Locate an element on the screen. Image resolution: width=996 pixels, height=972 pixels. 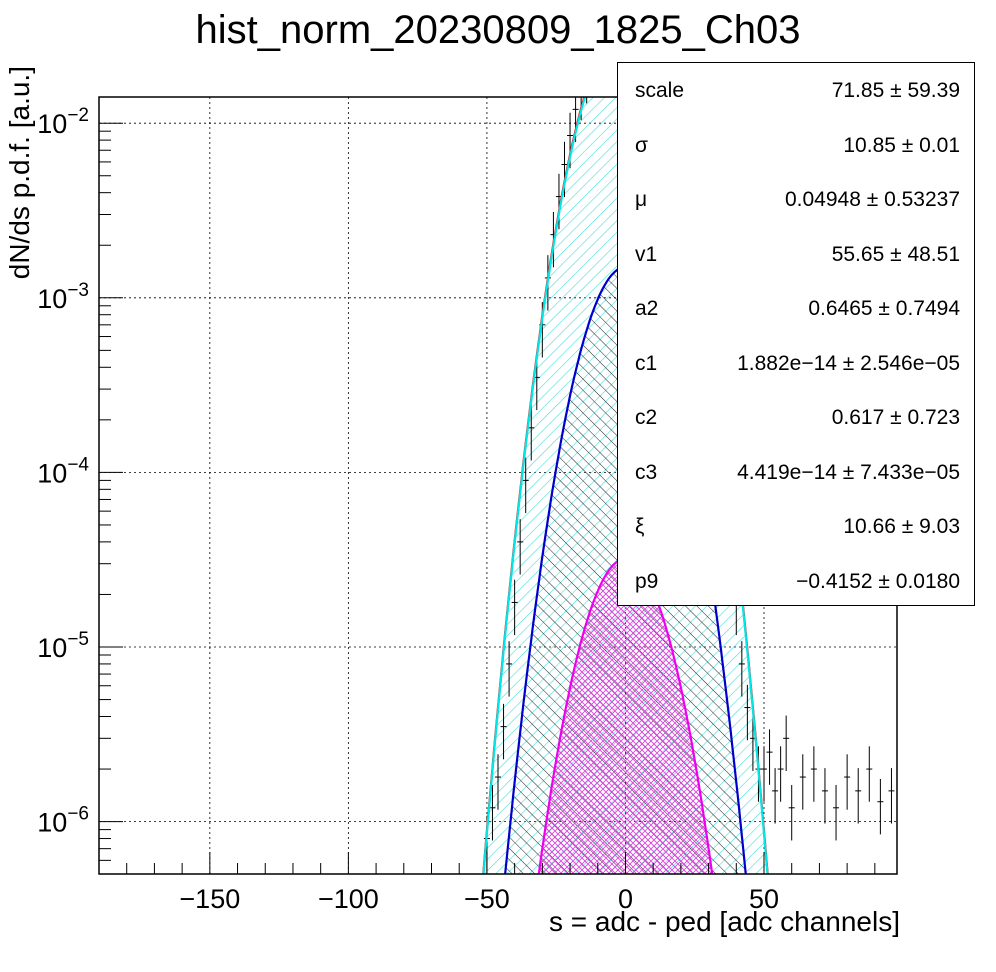
stat-name: c2 is located at coordinates (646, 417).